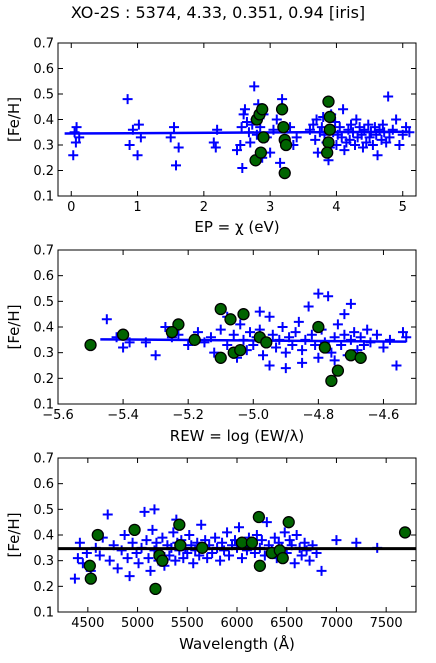  Describe the element at coordinates (270, 207) in the screenshot. I see `ep-x-tick-label: 3` at that location.